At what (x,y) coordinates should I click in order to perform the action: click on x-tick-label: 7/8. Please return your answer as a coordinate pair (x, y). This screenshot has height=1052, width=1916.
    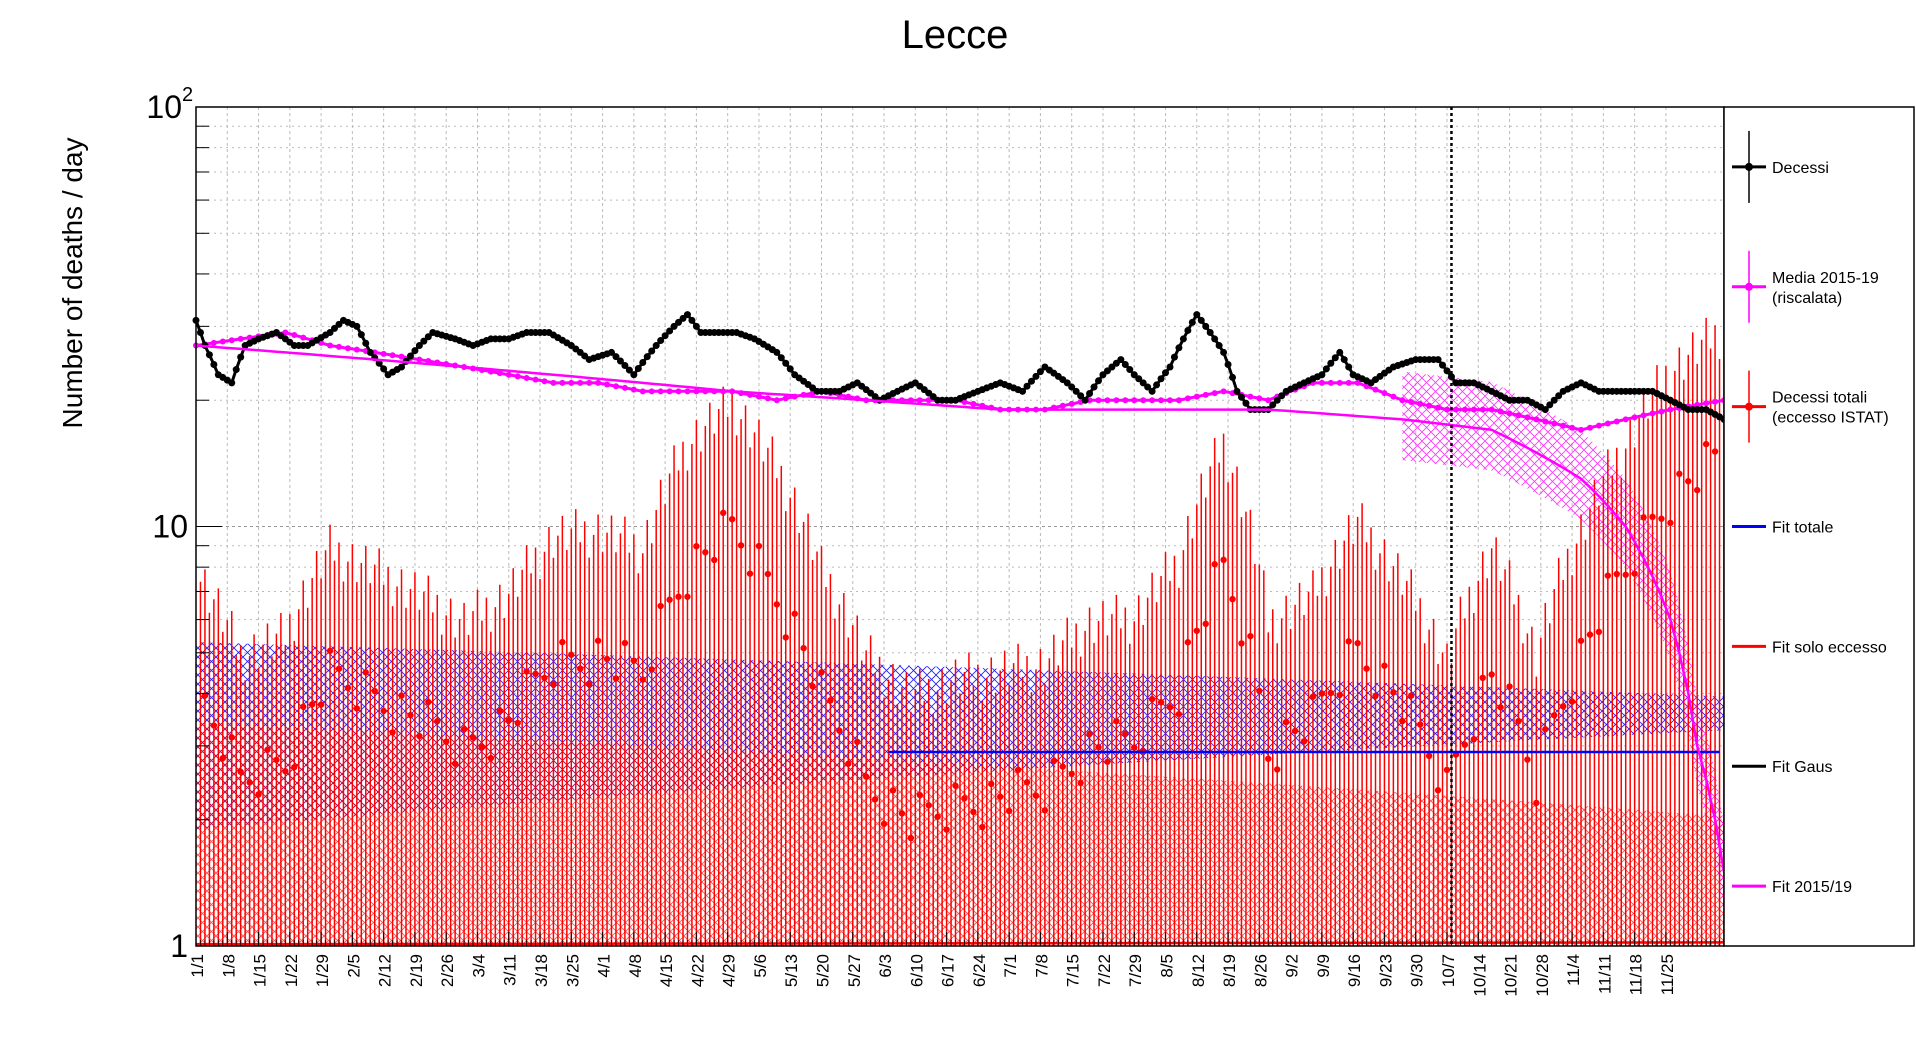
    Looking at the image, I should click on (1041, 966).